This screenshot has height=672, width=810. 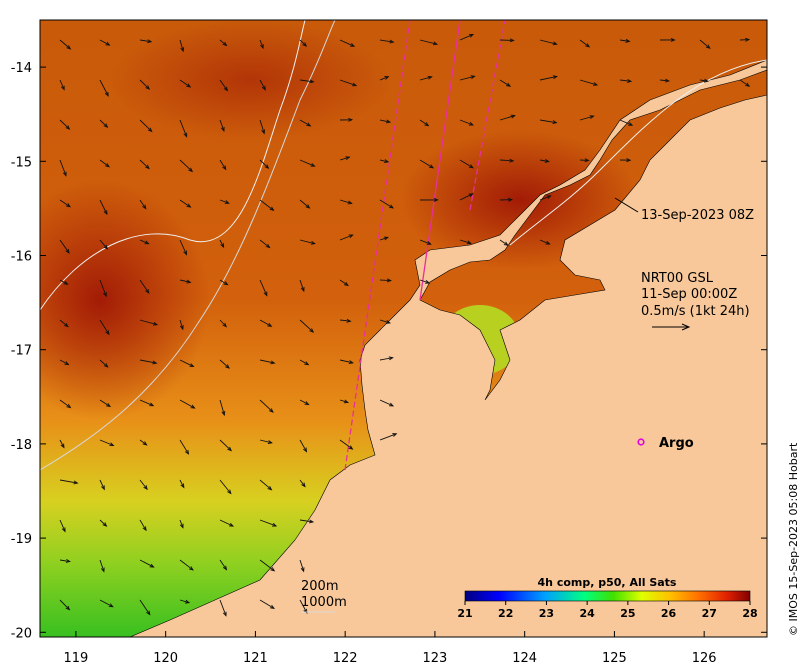 I want to click on colorbar-tick-label: 21, so click(x=464, y=613).